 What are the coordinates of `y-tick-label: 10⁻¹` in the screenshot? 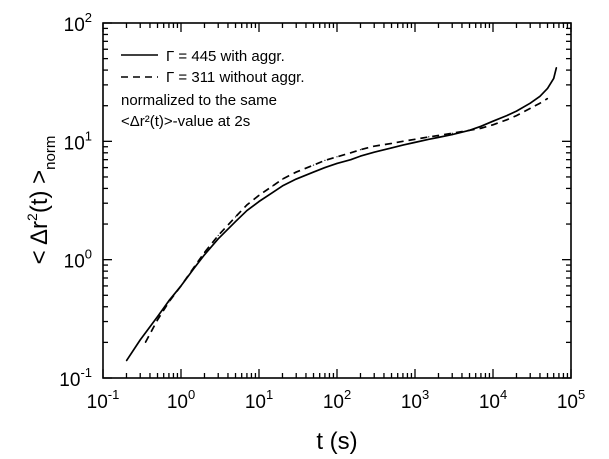 It's located at (75, 378).